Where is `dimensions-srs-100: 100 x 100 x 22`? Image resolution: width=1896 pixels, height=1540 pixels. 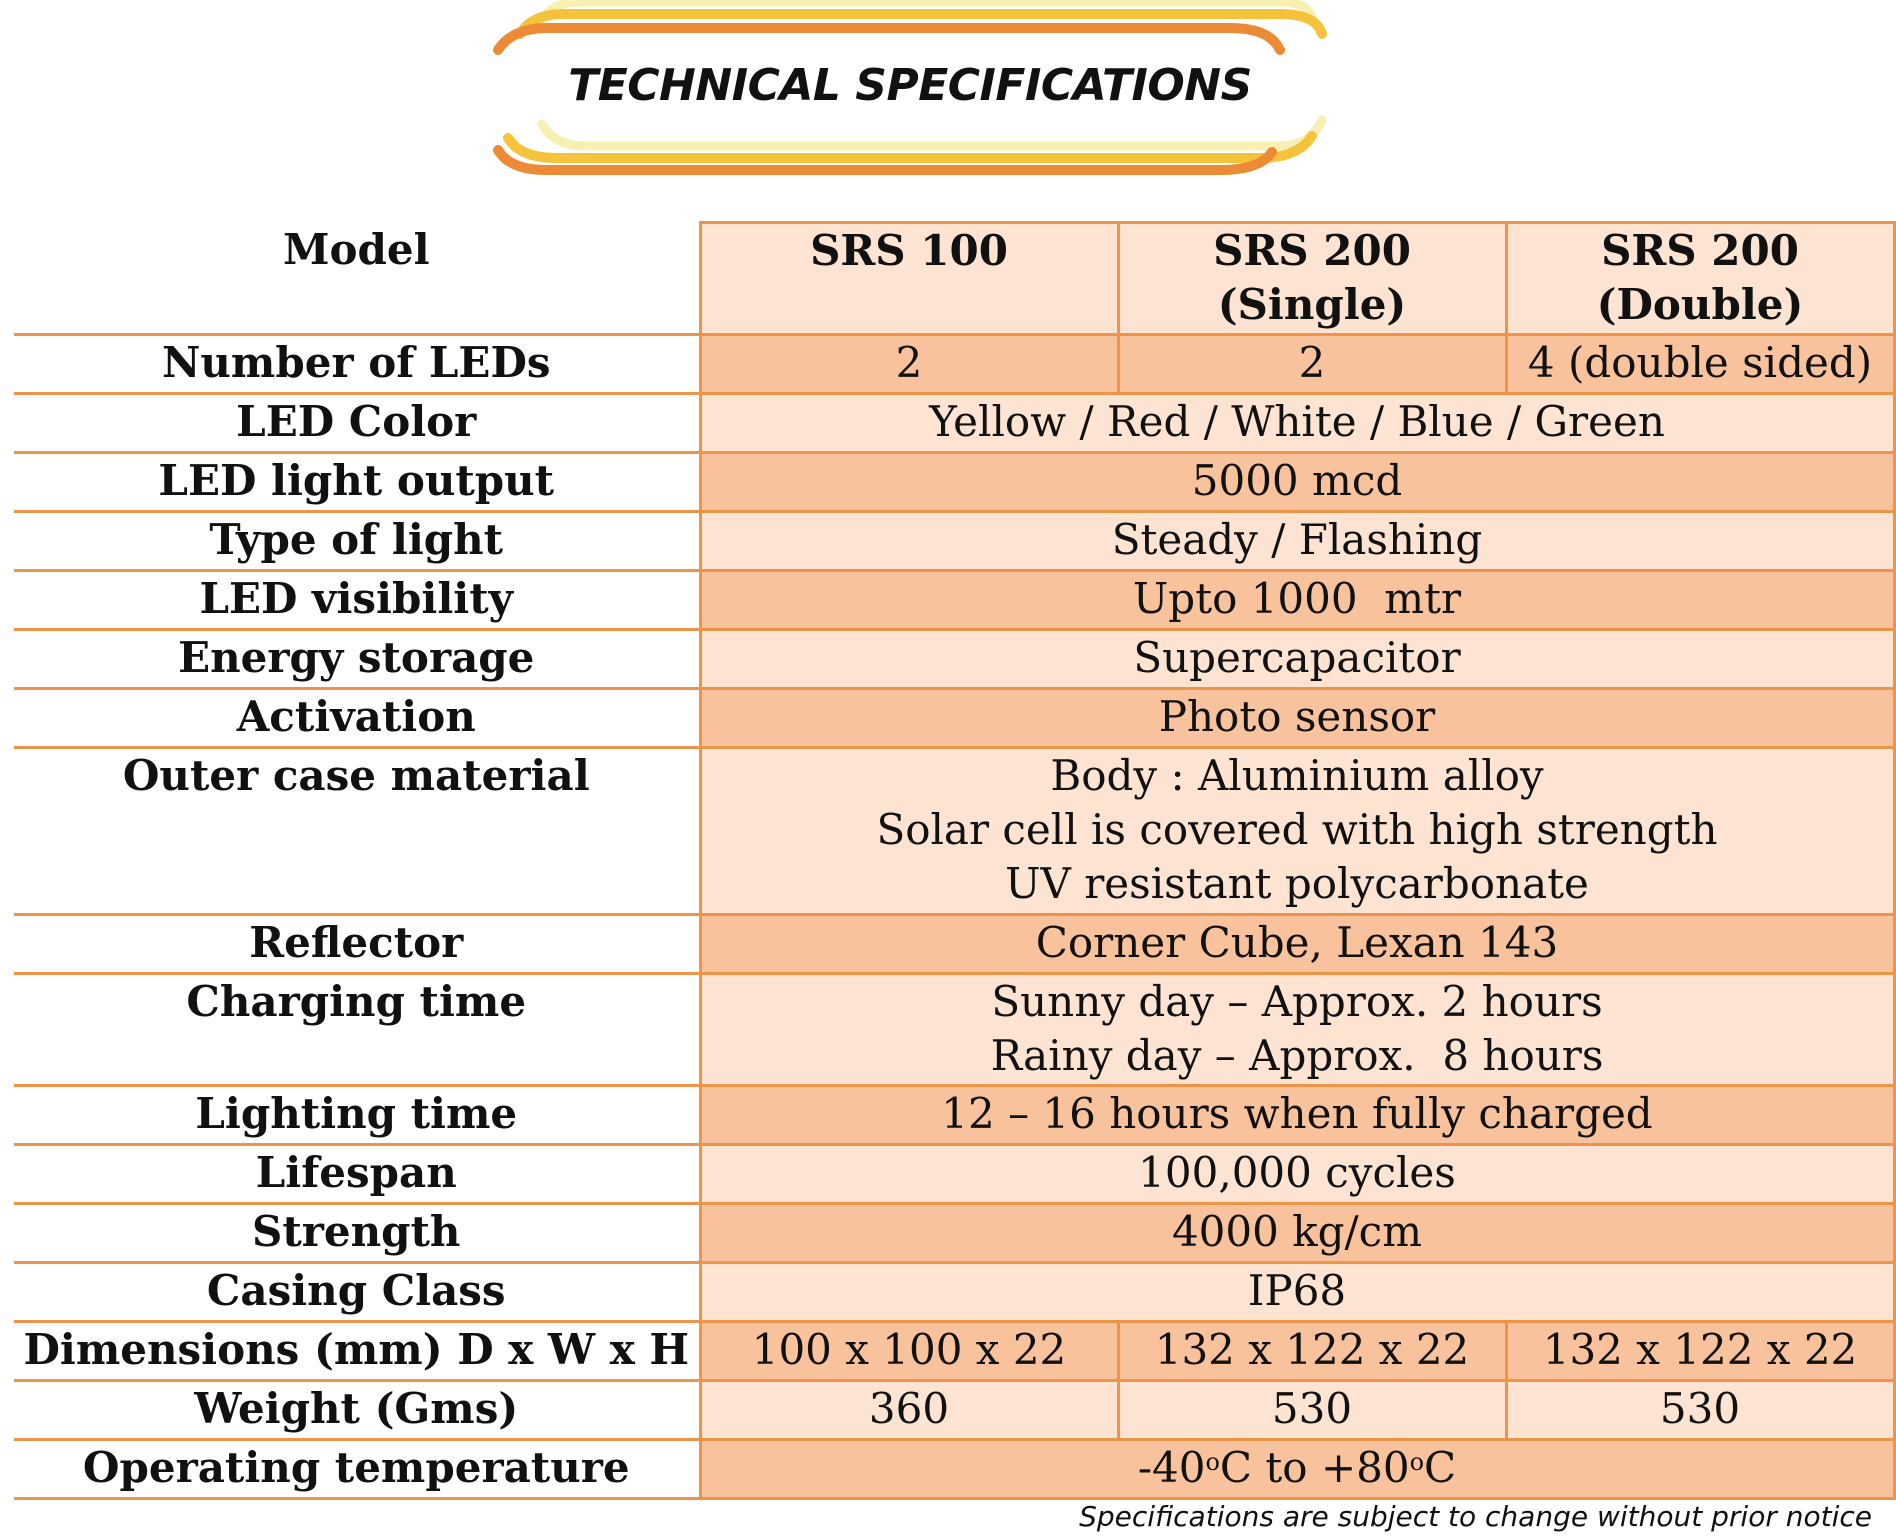 dimensions-srs-100: 100 x 100 x 22 is located at coordinates (909, 1351).